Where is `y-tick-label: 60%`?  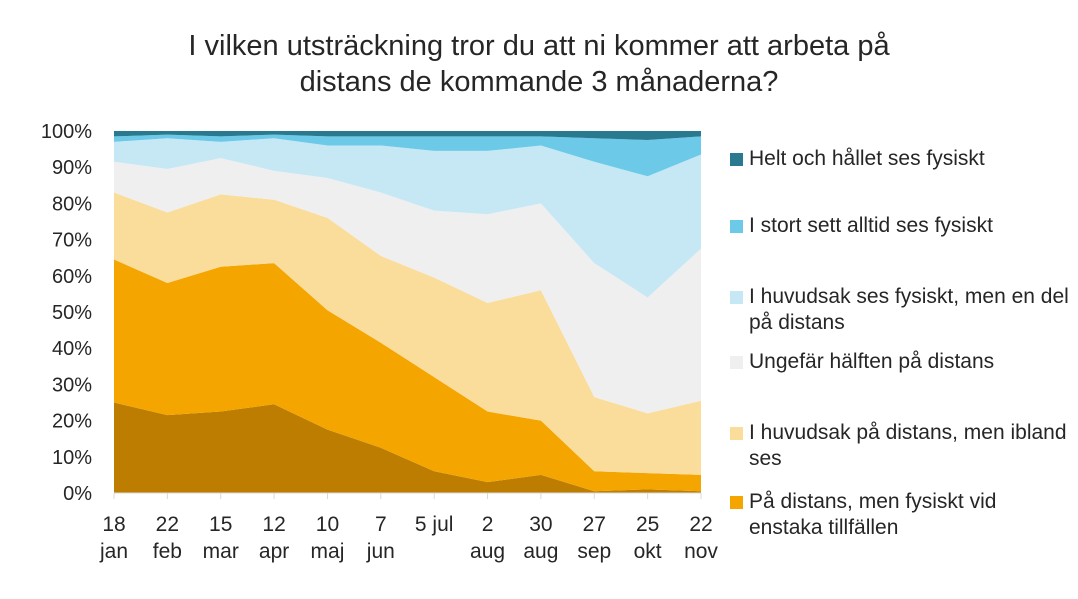 y-tick-label: 60% is located at coordinates (72, 277).